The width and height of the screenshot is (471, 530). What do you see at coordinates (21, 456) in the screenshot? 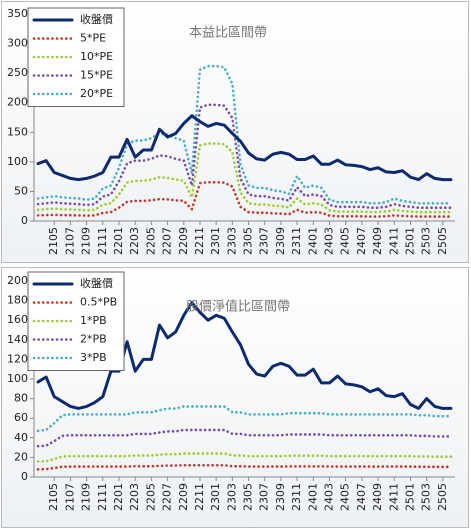
I see `y-tick-label: 20` at bounding box center [21, 456].